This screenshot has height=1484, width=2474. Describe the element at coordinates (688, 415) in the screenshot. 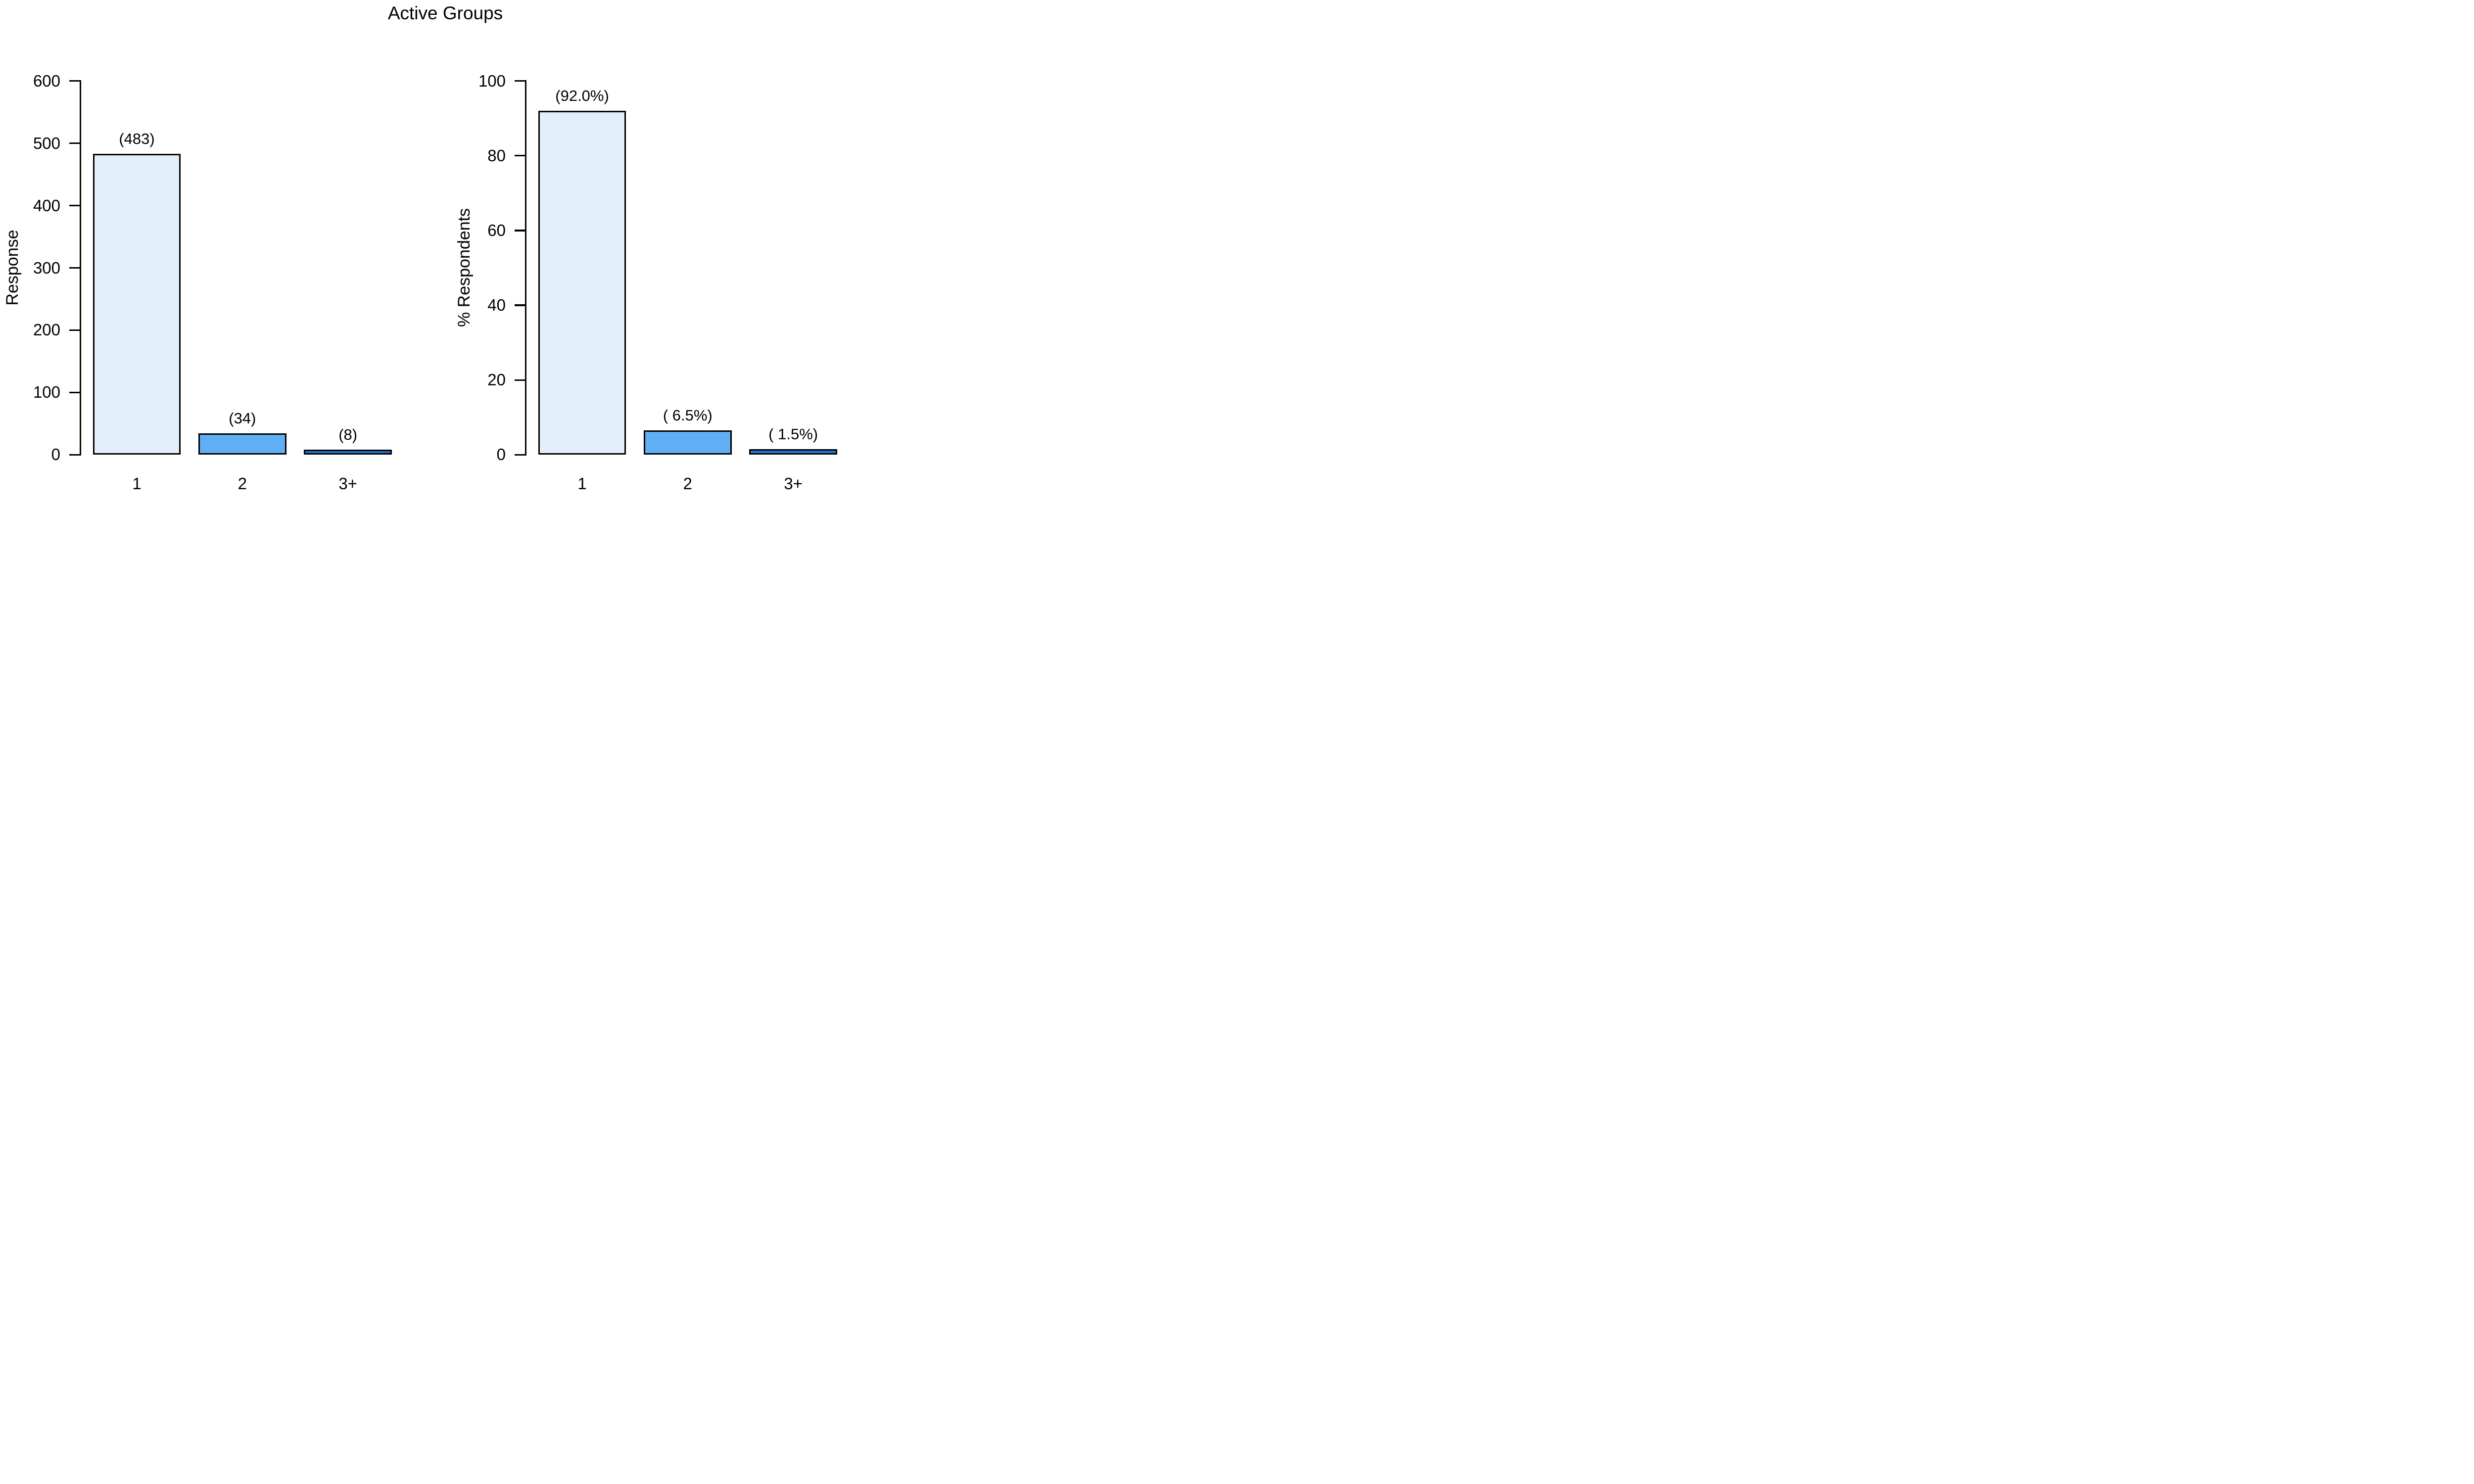

I see `bar-value-label: ( 6.5%)` at that location.